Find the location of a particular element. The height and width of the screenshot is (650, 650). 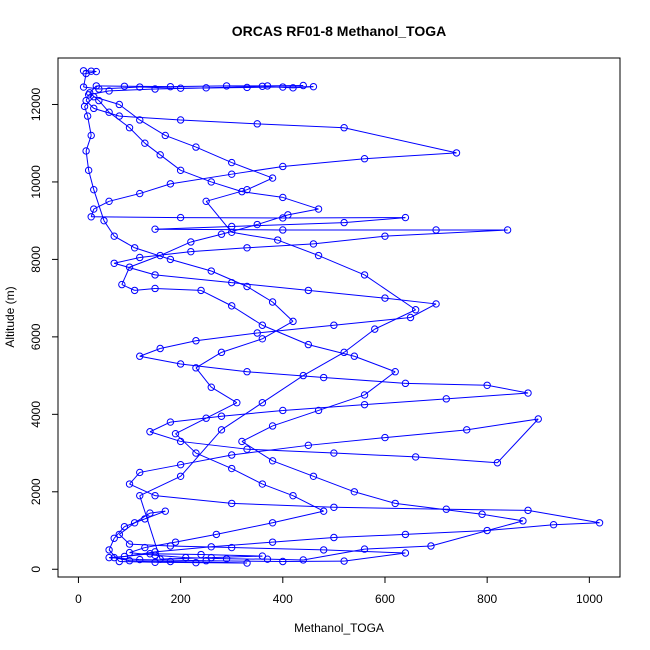

x-tick-label: 0 is located at coordinates (78, 599).